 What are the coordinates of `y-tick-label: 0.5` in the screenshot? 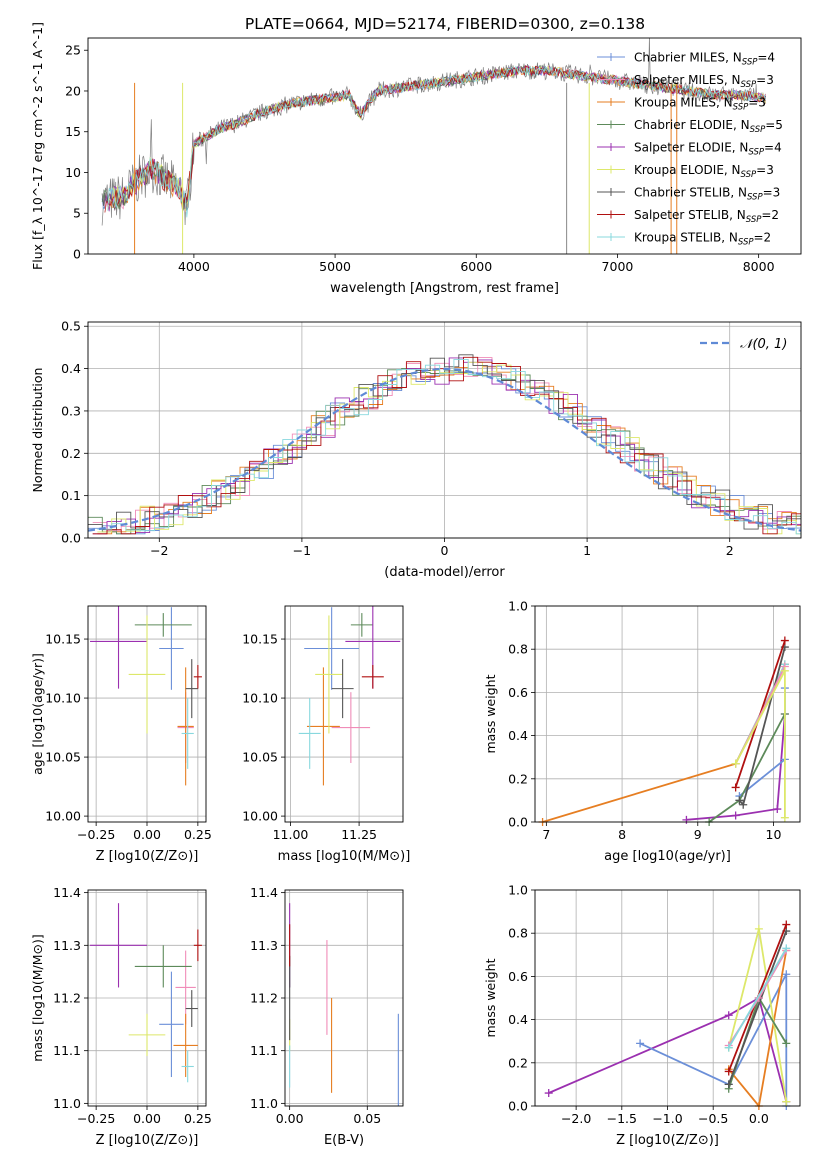 It's located at (71, 326).